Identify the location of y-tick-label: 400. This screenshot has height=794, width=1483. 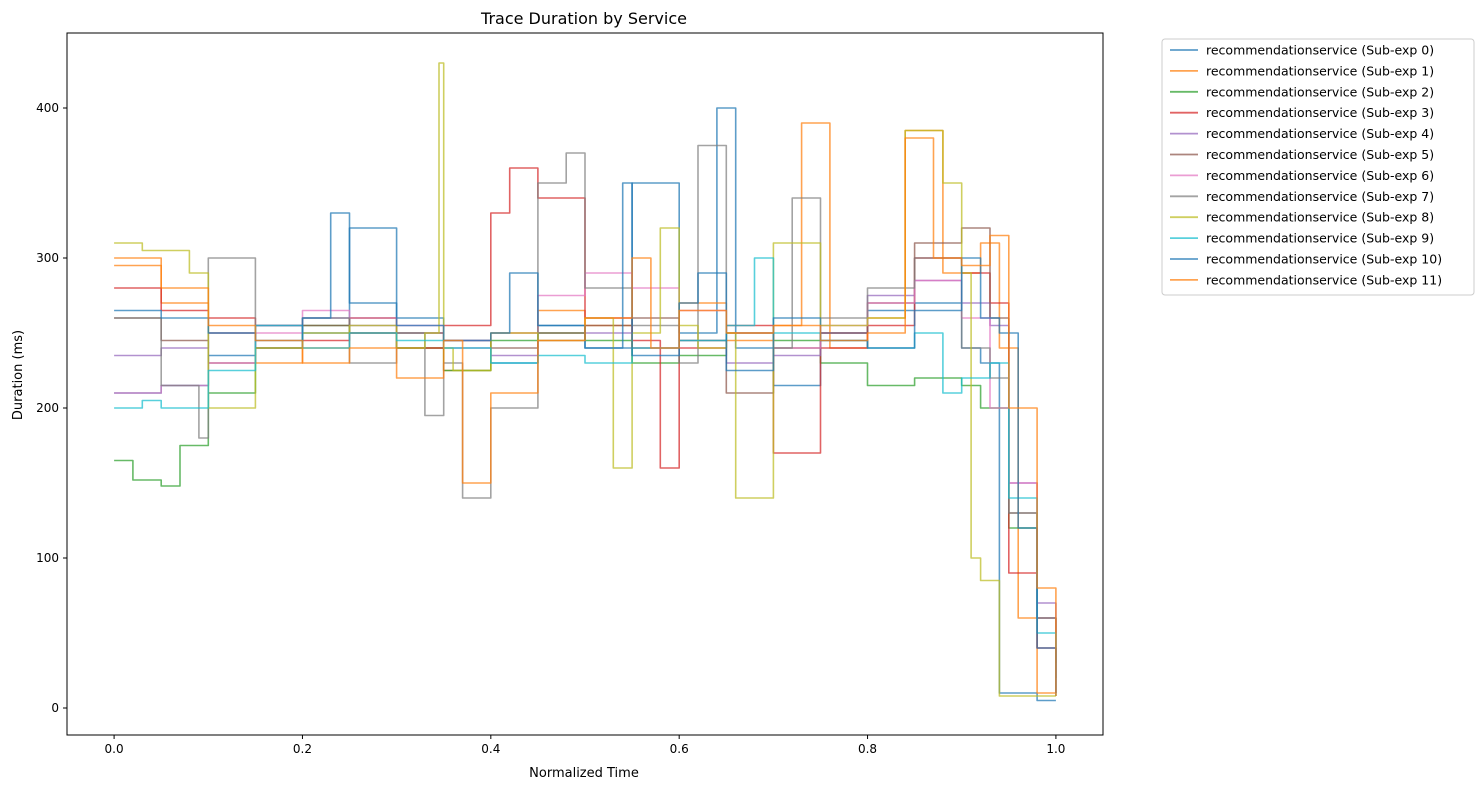
(47, 108).